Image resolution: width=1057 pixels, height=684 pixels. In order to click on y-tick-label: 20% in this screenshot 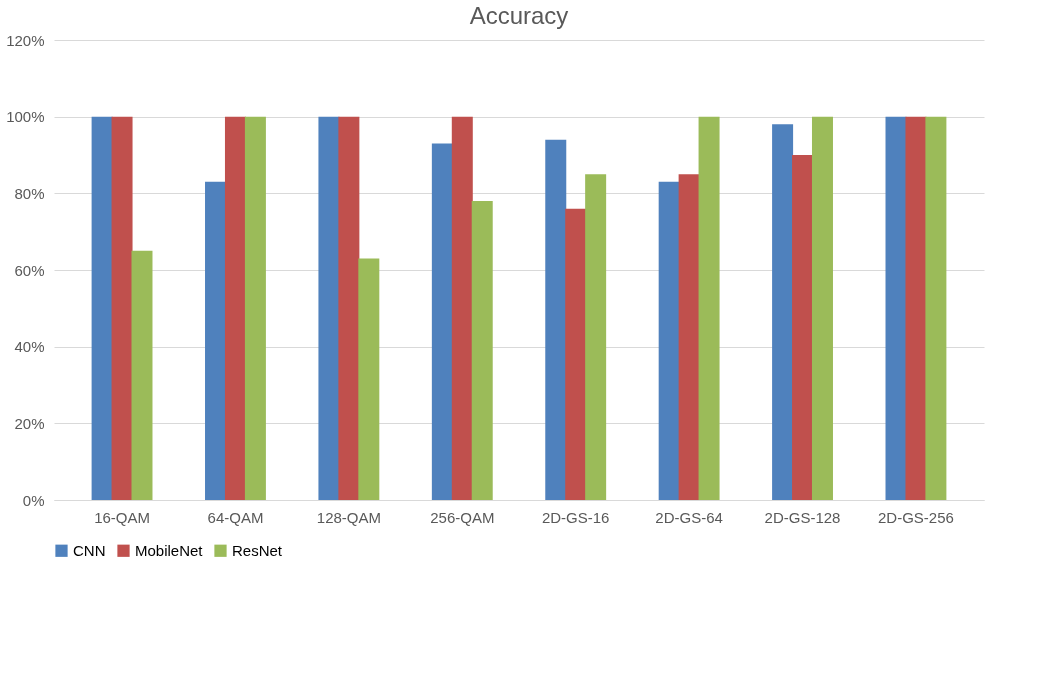, I will do `click(29, 423)`.